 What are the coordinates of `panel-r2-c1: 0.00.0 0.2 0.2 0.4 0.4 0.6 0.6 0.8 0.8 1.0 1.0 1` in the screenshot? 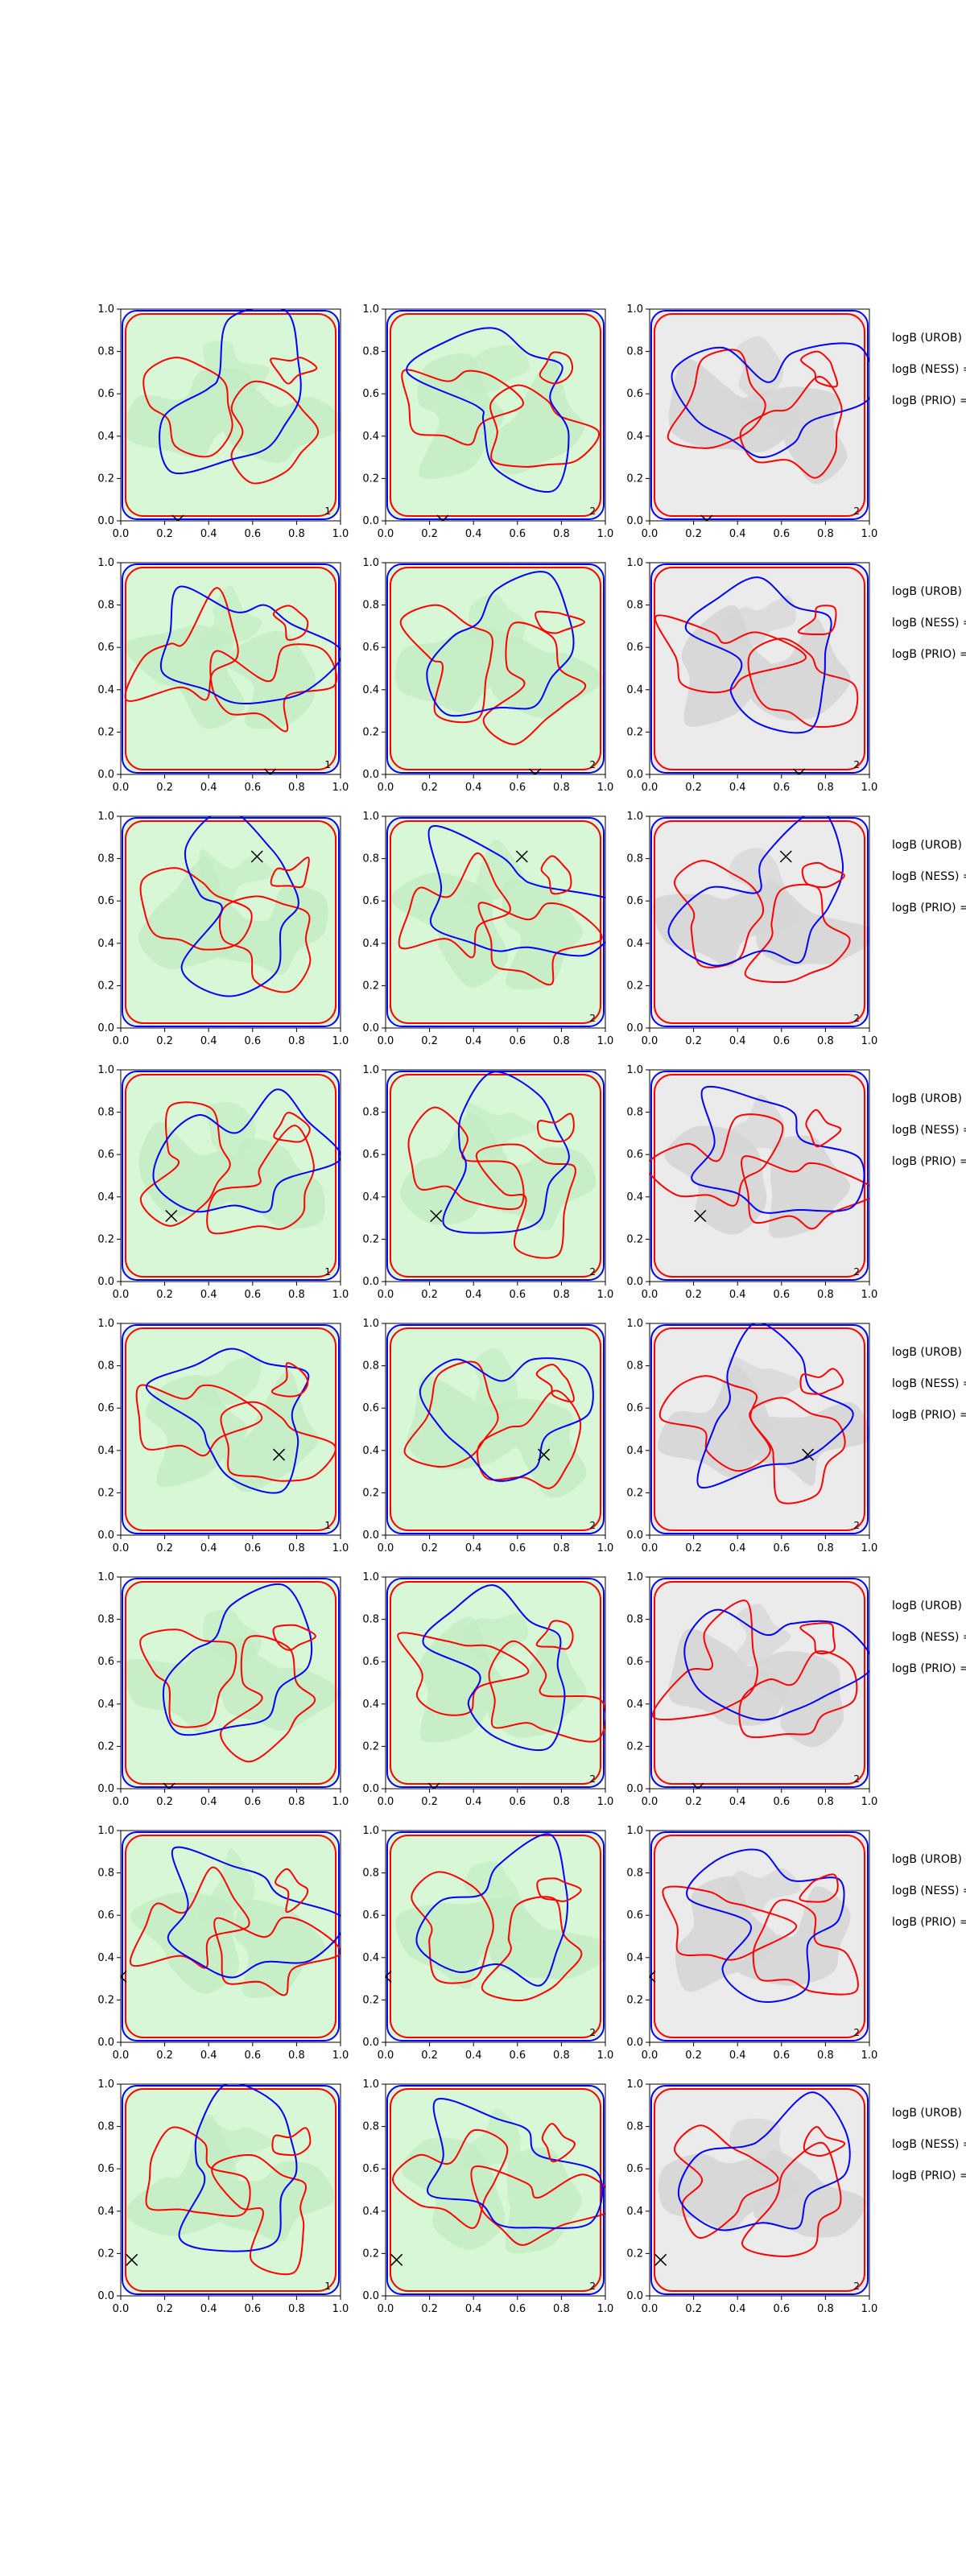 It's located at (223, 675).